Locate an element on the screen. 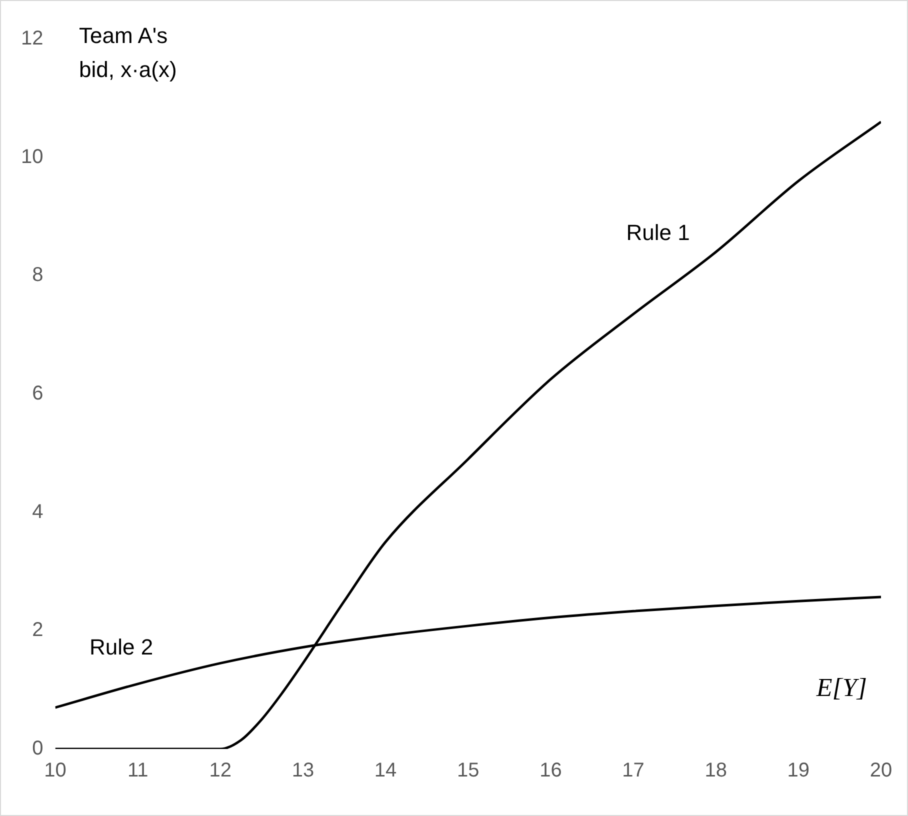 Image resolution: width=908 pixels, height=816 pixels. series-label: Rule 2 is located at coordinates (122, 647).